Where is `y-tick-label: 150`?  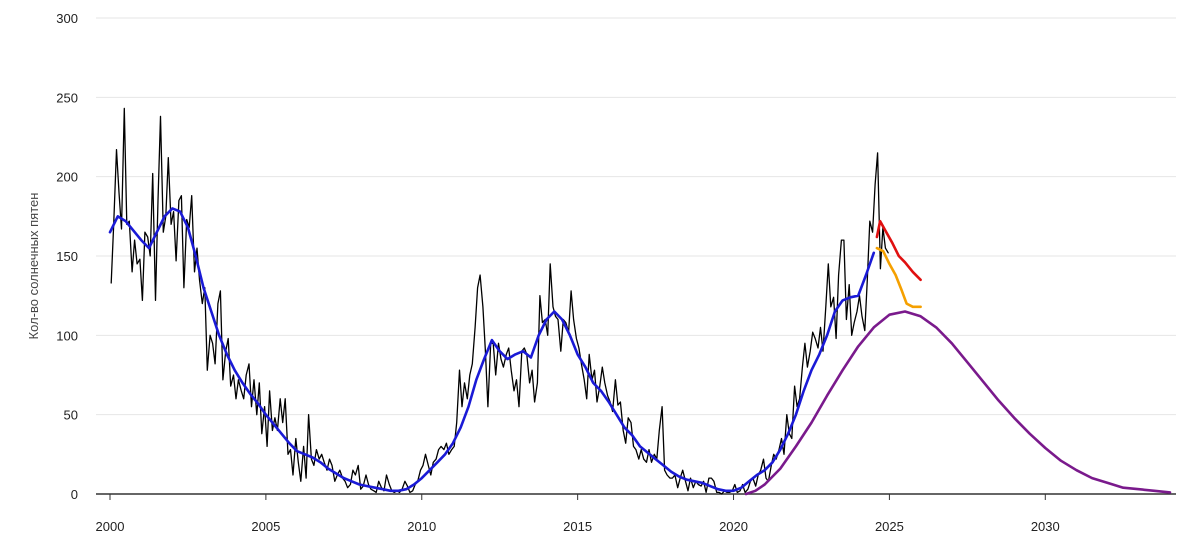 y-tick-label: 150 is located at coordinates (67, 256).